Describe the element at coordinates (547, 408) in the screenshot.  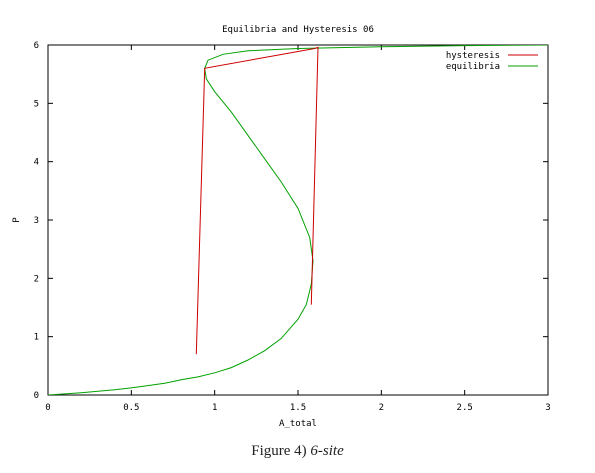
I see `x-tick-label: 3` at that location.